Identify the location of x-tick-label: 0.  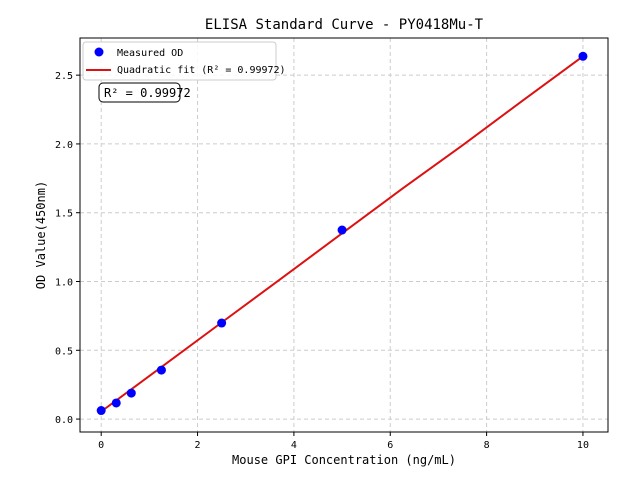
(101, 445).